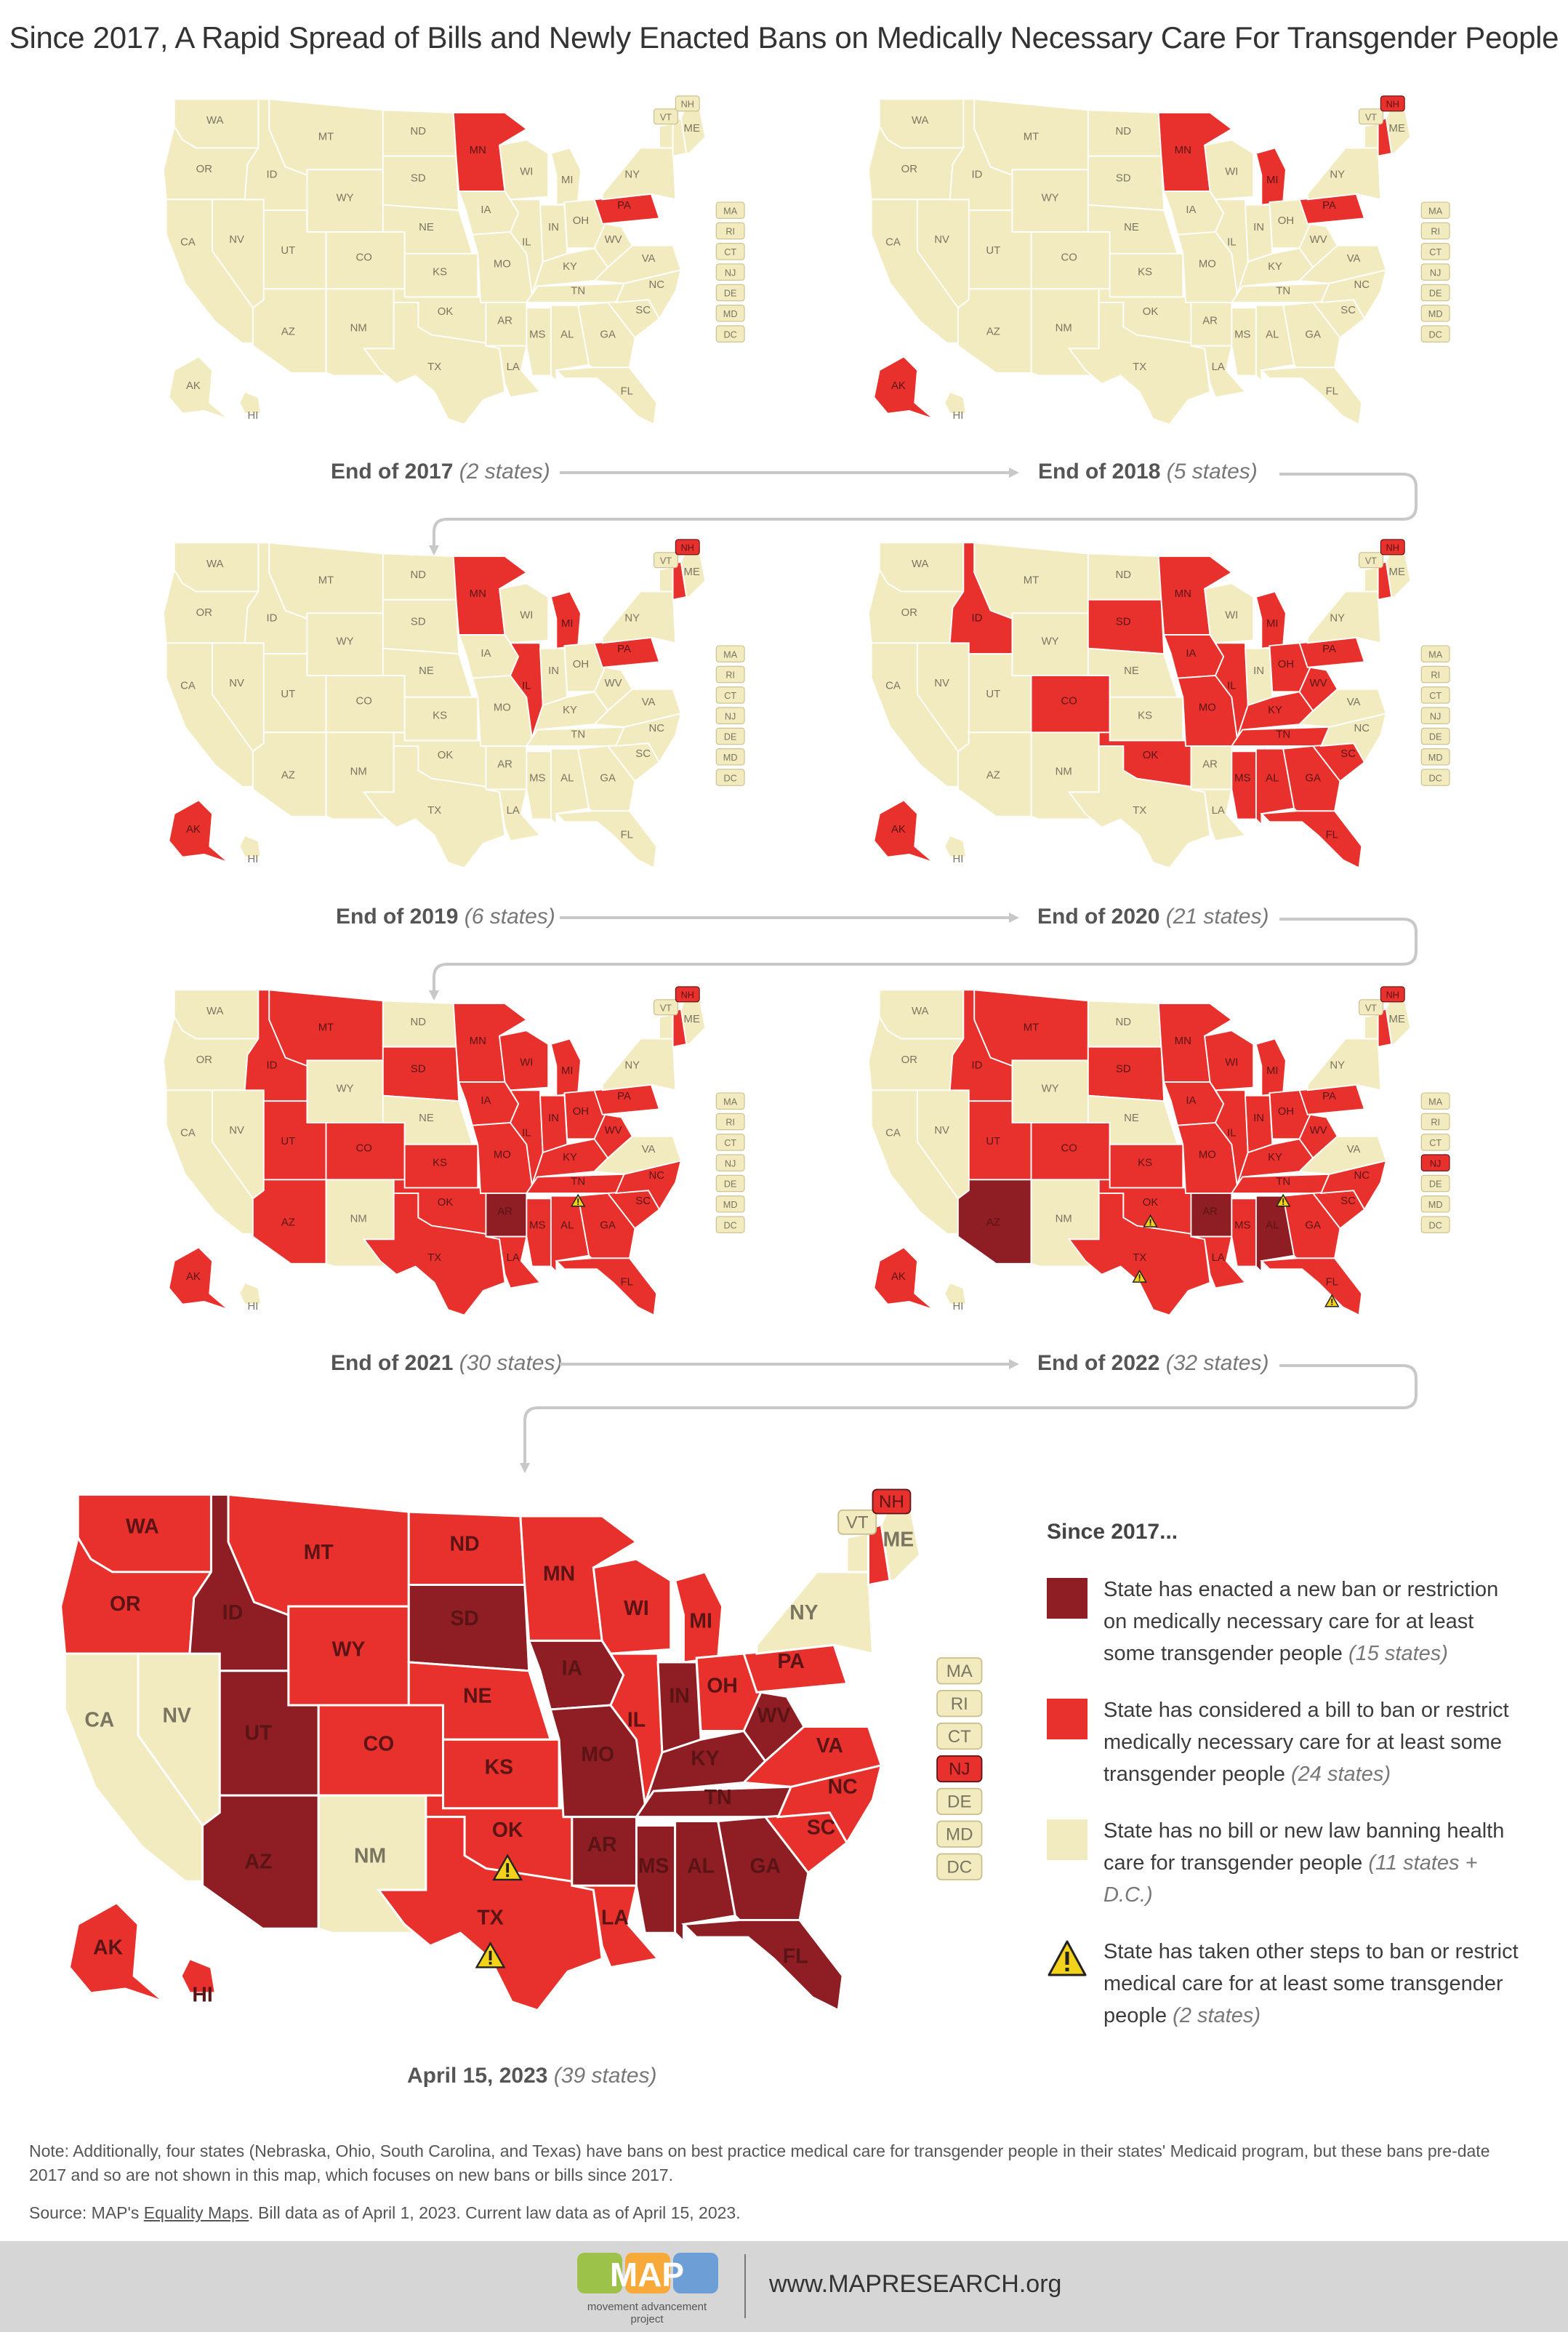  Describe the element at coordinates (916, 2284) in the screenshot. I see `footer-url: www.MAPRESEARCH.org` at that location.